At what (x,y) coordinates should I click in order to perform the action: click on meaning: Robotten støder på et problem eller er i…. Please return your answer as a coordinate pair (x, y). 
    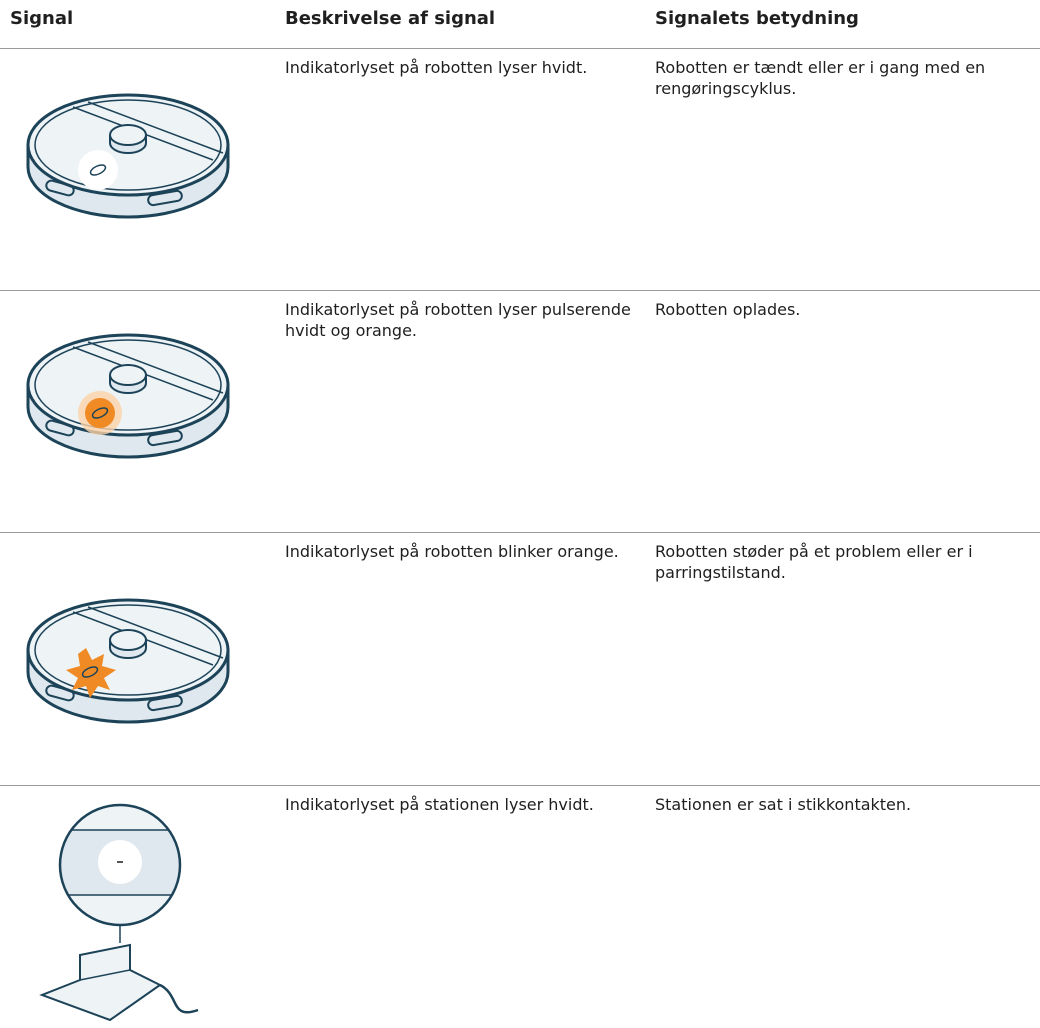
    Looking at the image, I should click on (814, 562).